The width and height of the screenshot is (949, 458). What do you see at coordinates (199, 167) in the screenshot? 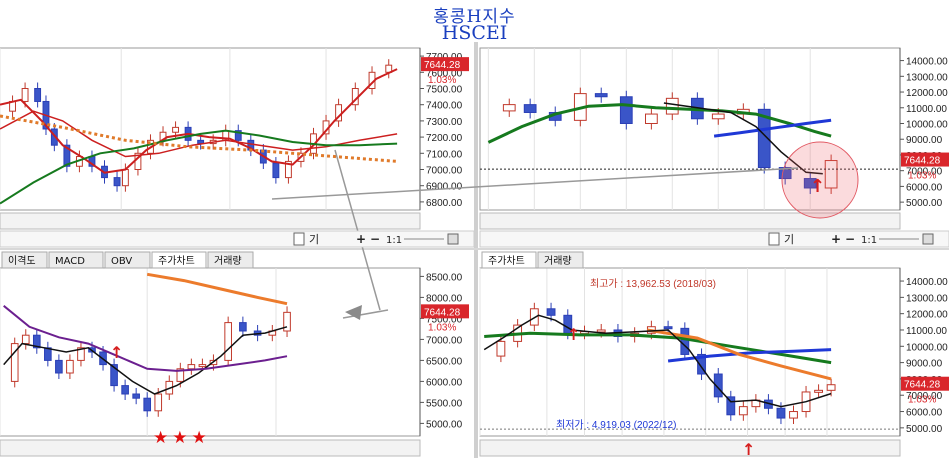
I see `series-ma-long` at bounding box center [199, 167].